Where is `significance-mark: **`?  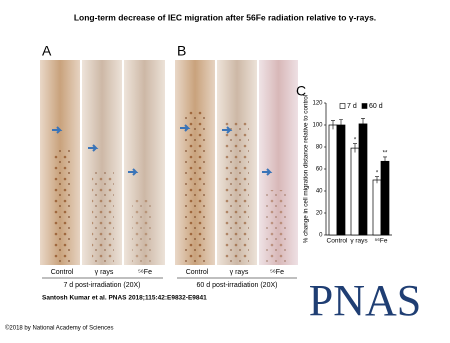 significance-mark: ** is located at coordinates (385, 153).